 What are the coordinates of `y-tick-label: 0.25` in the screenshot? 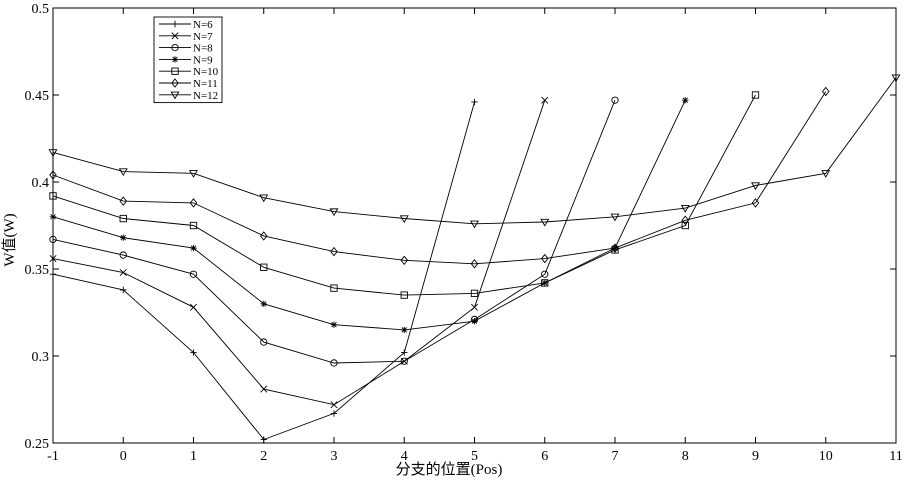 It's located at (37, 444).